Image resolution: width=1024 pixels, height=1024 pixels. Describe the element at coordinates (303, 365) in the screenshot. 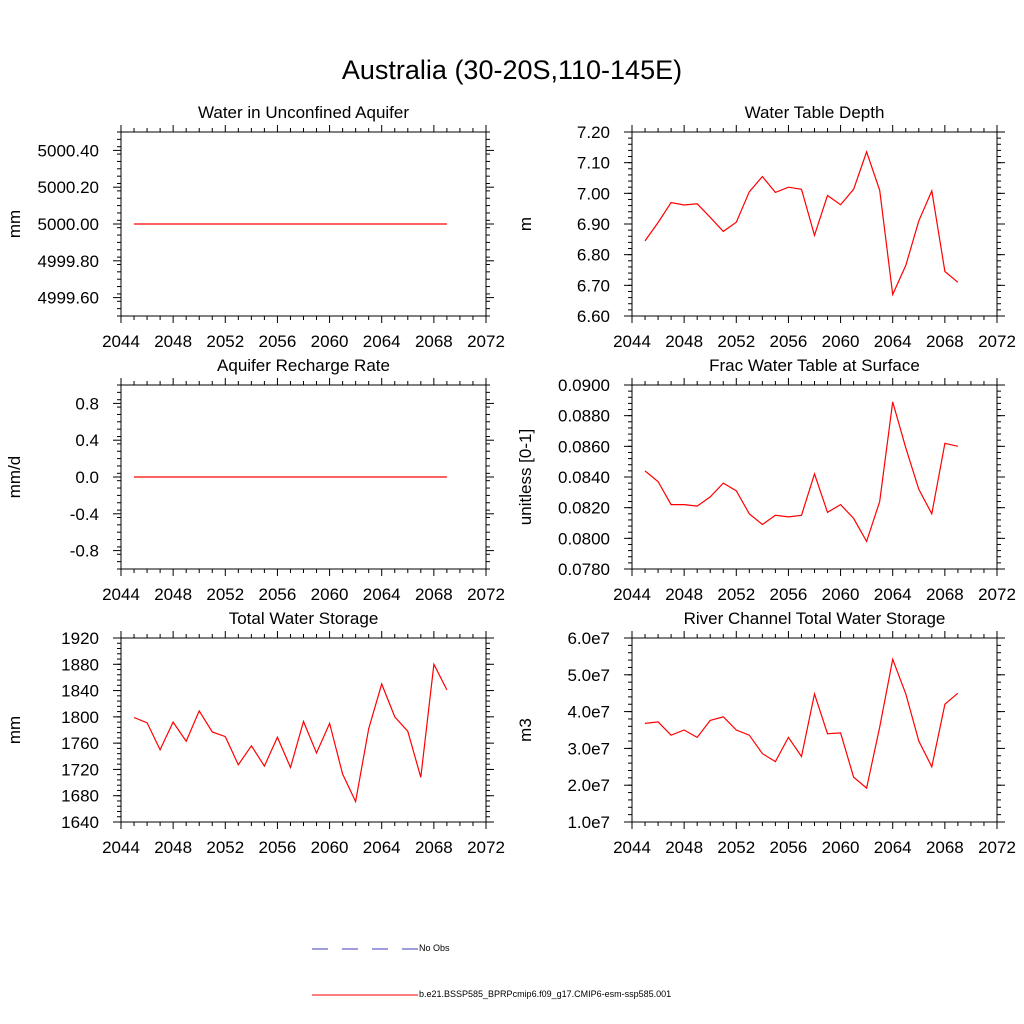

I see `chart-title: Aquifer Recharge Rate` at that location.